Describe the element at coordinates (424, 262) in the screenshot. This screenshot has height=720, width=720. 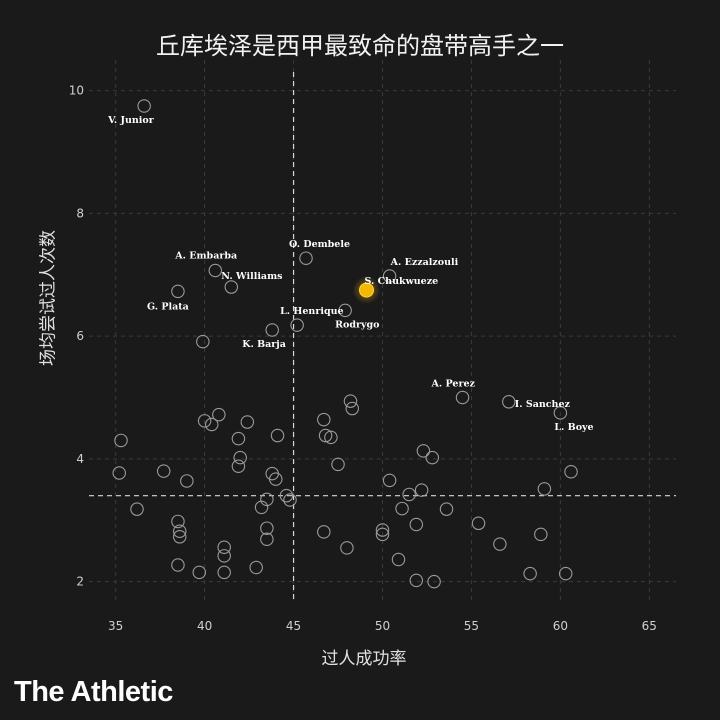
I see `point-label: A. Ezzalzouli` at that location.